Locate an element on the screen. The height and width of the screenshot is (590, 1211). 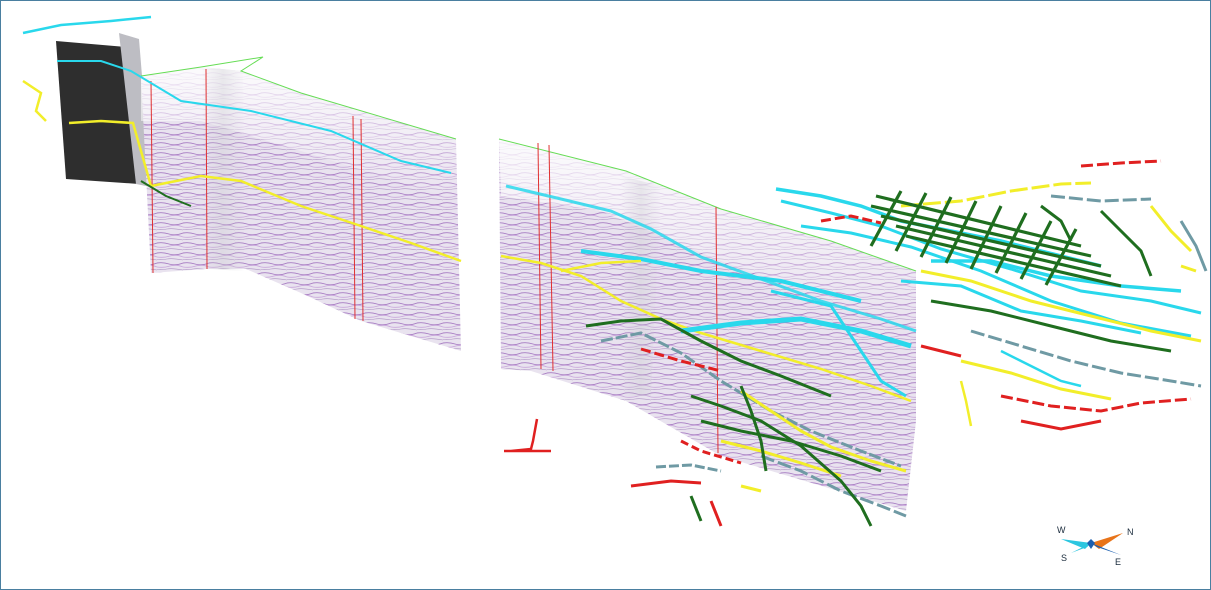
dark-seismic-panel is located at coordinates (97, 112).